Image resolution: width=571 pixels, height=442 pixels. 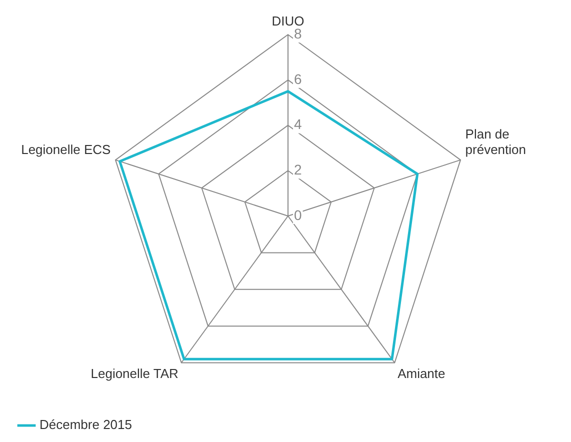 I want to click on spoke-label: Legionelle TAR, so click(x=134, y=374).